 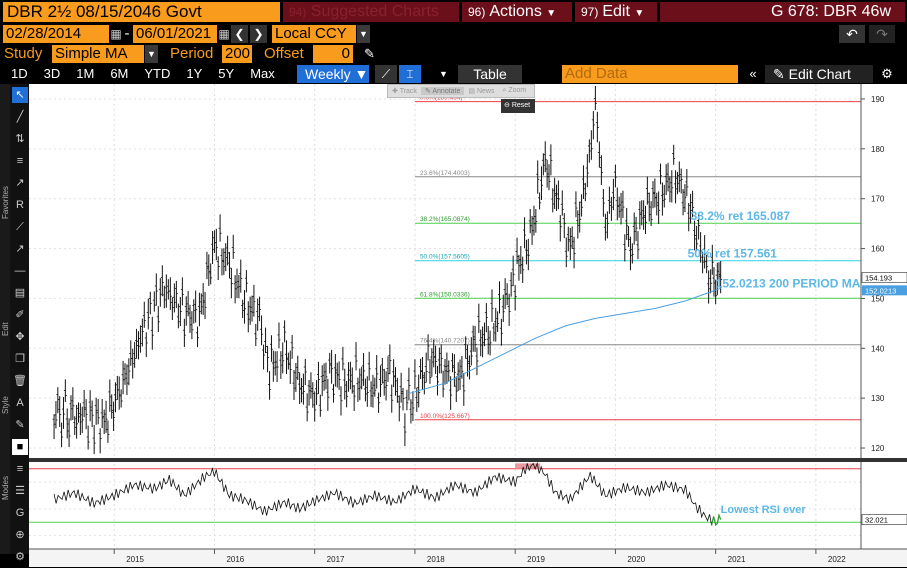 What do you see at coordinates (386, 74) in the screenshot?
I see `line-chart-icon: ⟋` at bounding box center [386, 74].